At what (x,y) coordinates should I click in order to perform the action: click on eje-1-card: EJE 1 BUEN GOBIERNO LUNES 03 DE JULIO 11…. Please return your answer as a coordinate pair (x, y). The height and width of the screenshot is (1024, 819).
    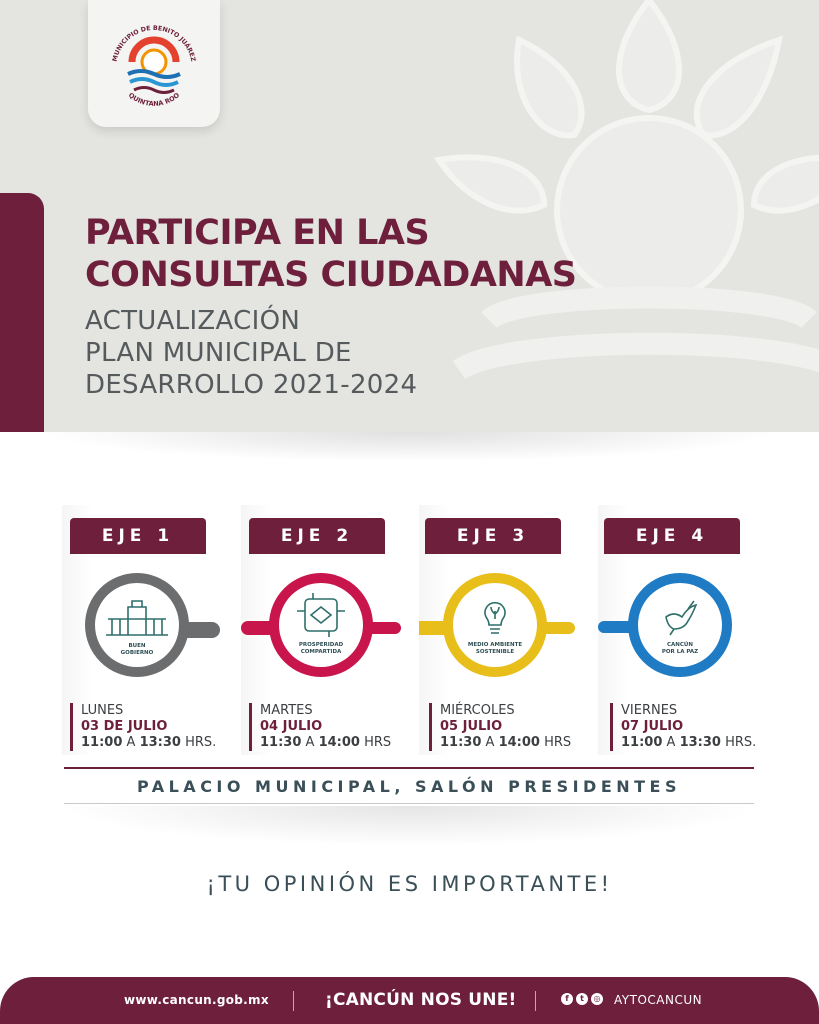
    Looking at the image, I should click on (147, 630).